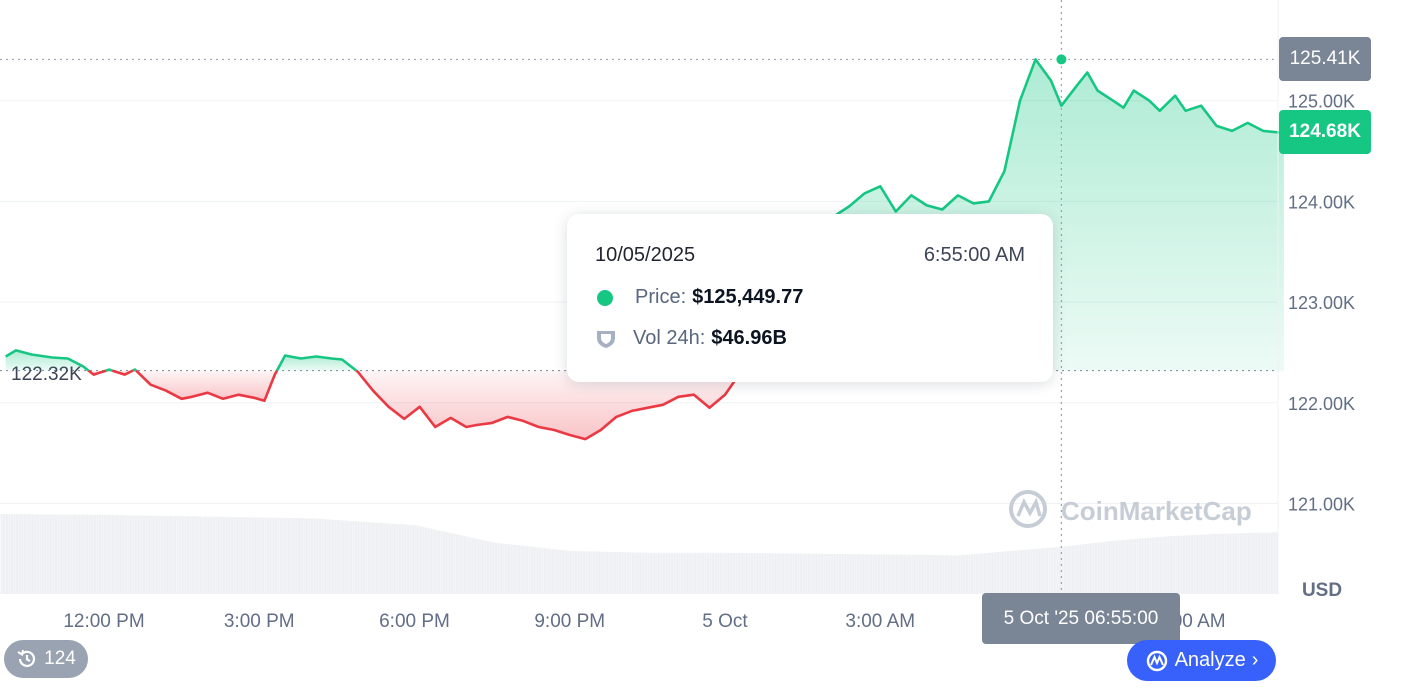  I want to click on history-count: 124, so click(60, 658).